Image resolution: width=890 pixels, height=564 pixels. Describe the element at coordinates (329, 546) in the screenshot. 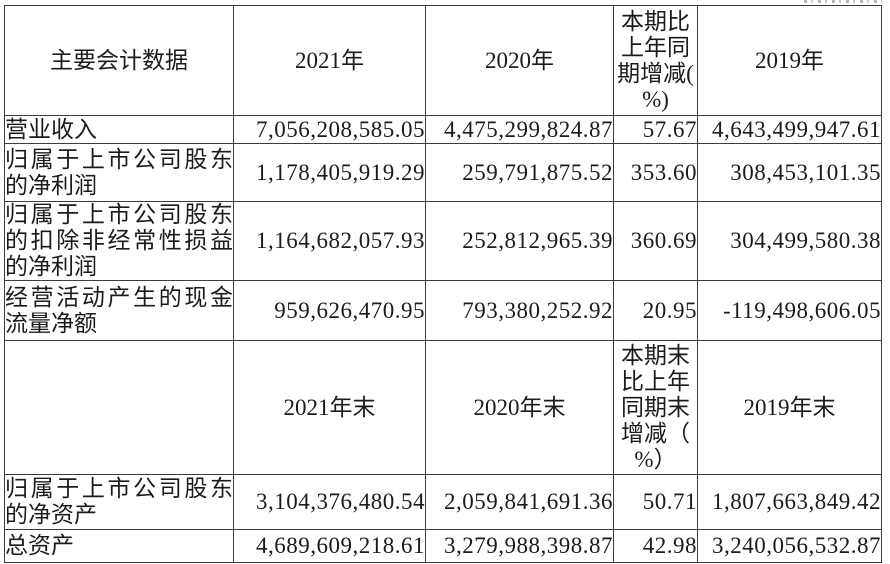

I see `value-2021-end: 4,689,609,218.61` at that location.